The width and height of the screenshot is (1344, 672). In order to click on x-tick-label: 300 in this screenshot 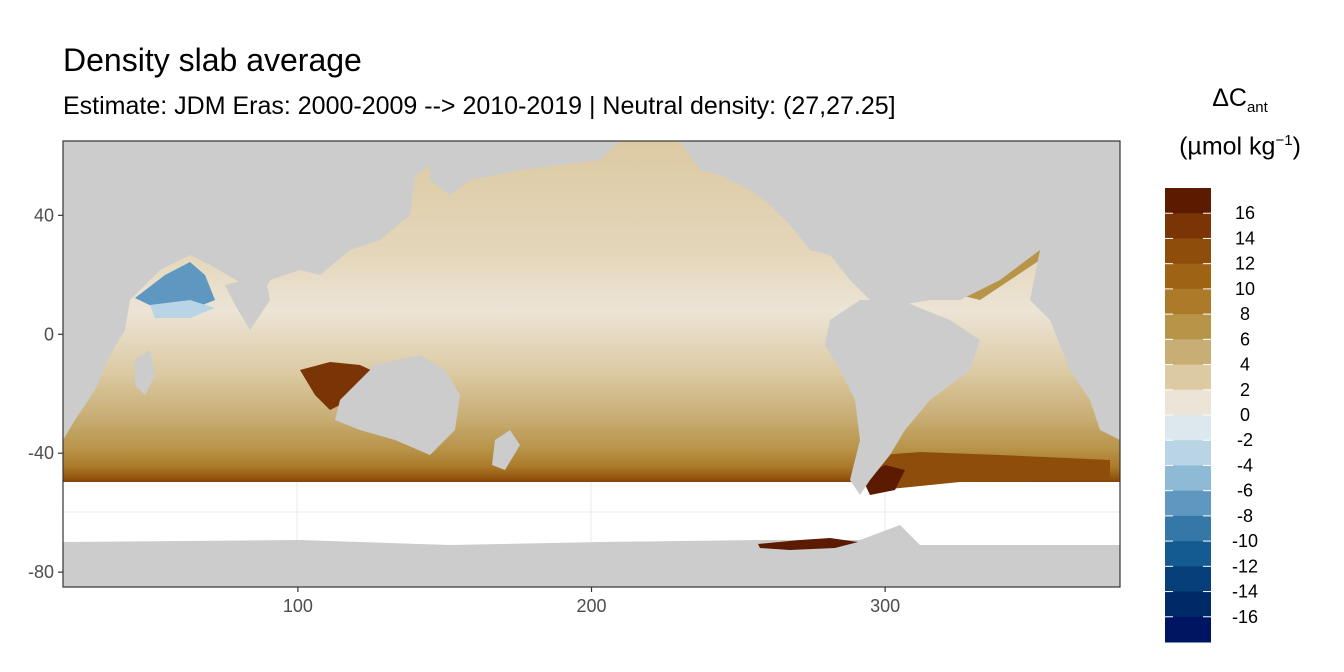, I will do `click(885, 606)`.